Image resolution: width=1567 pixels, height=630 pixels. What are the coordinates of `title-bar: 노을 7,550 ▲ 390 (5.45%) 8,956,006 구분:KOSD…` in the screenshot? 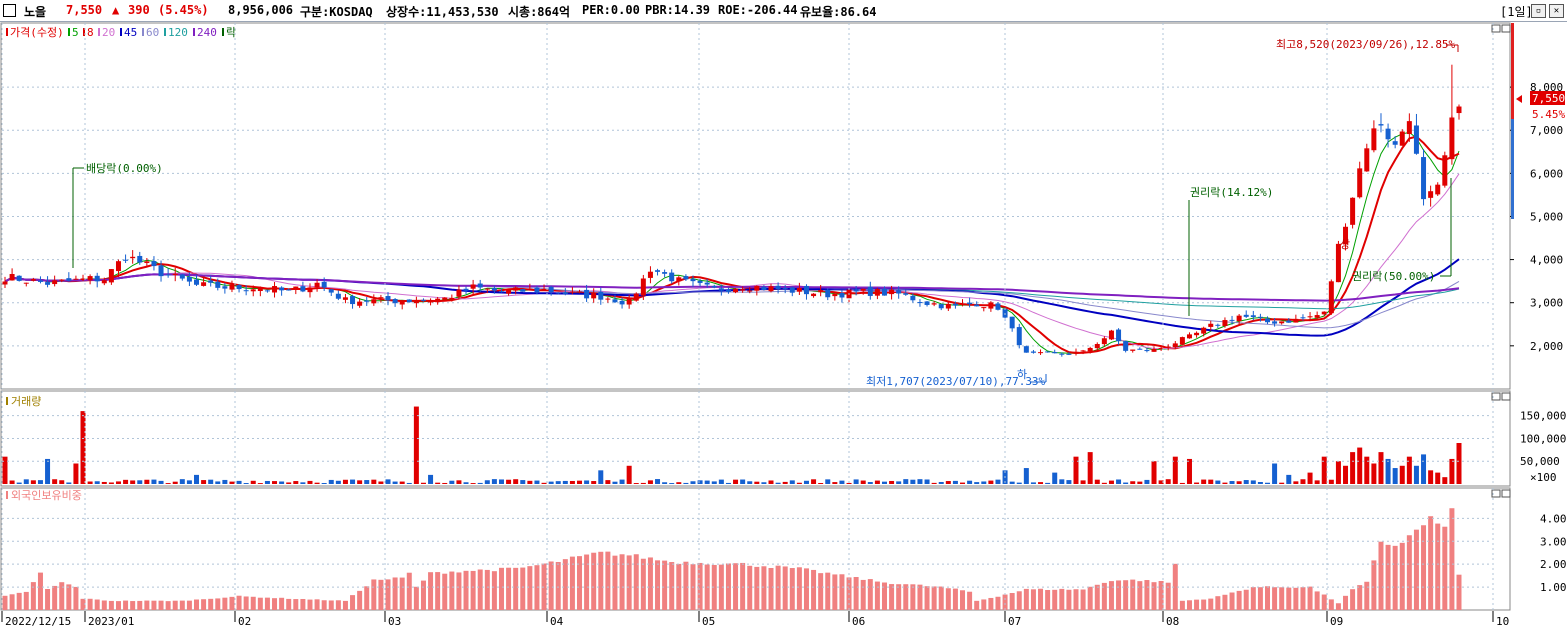 It's located at (783, 11).